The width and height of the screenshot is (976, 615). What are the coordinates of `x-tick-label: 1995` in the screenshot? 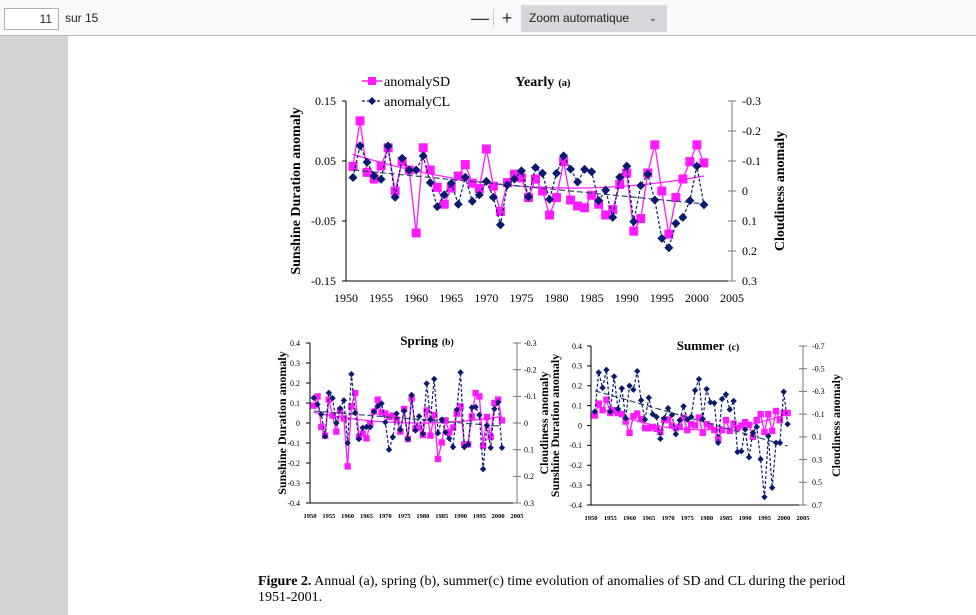 It's located at (480, 516).